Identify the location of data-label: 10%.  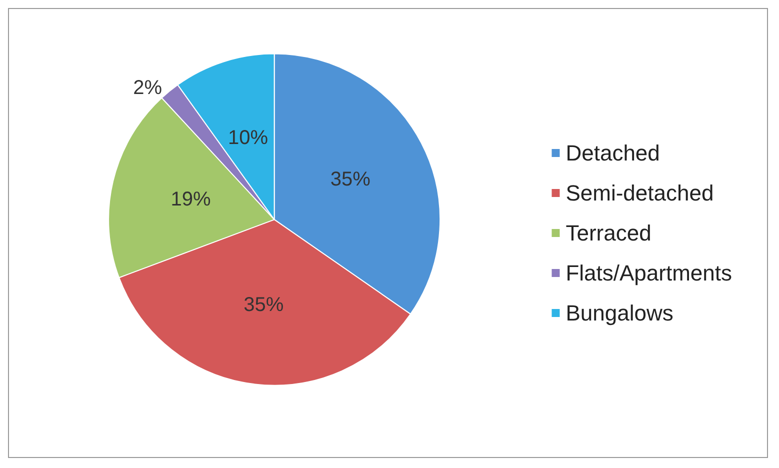
(248, 137).